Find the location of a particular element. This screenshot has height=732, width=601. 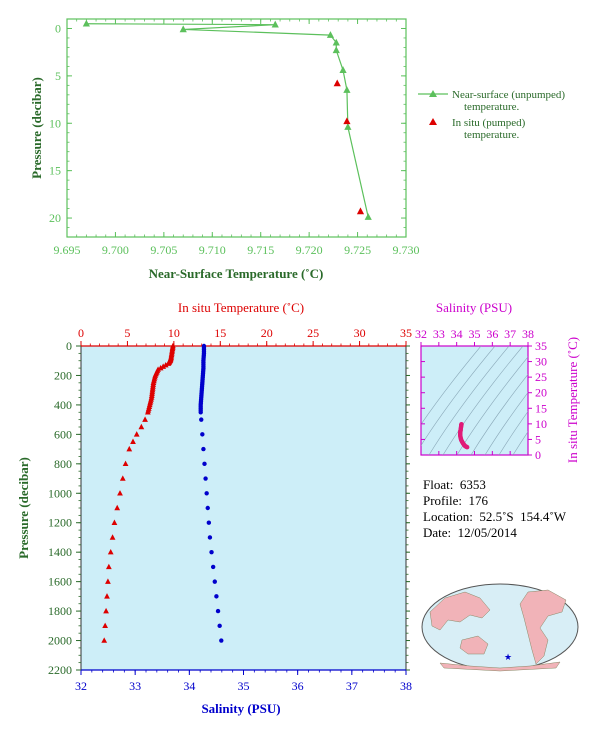

pressure-tick-label: 200 is located at coordinates (63, 375).